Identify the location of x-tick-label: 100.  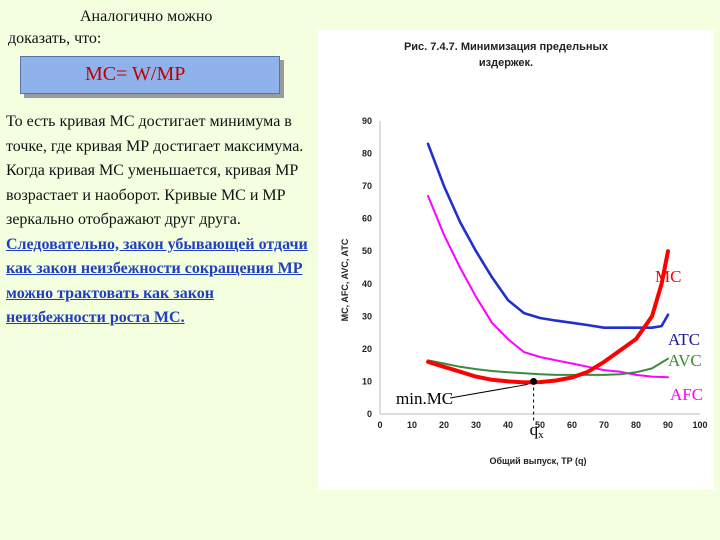
(699, 425).